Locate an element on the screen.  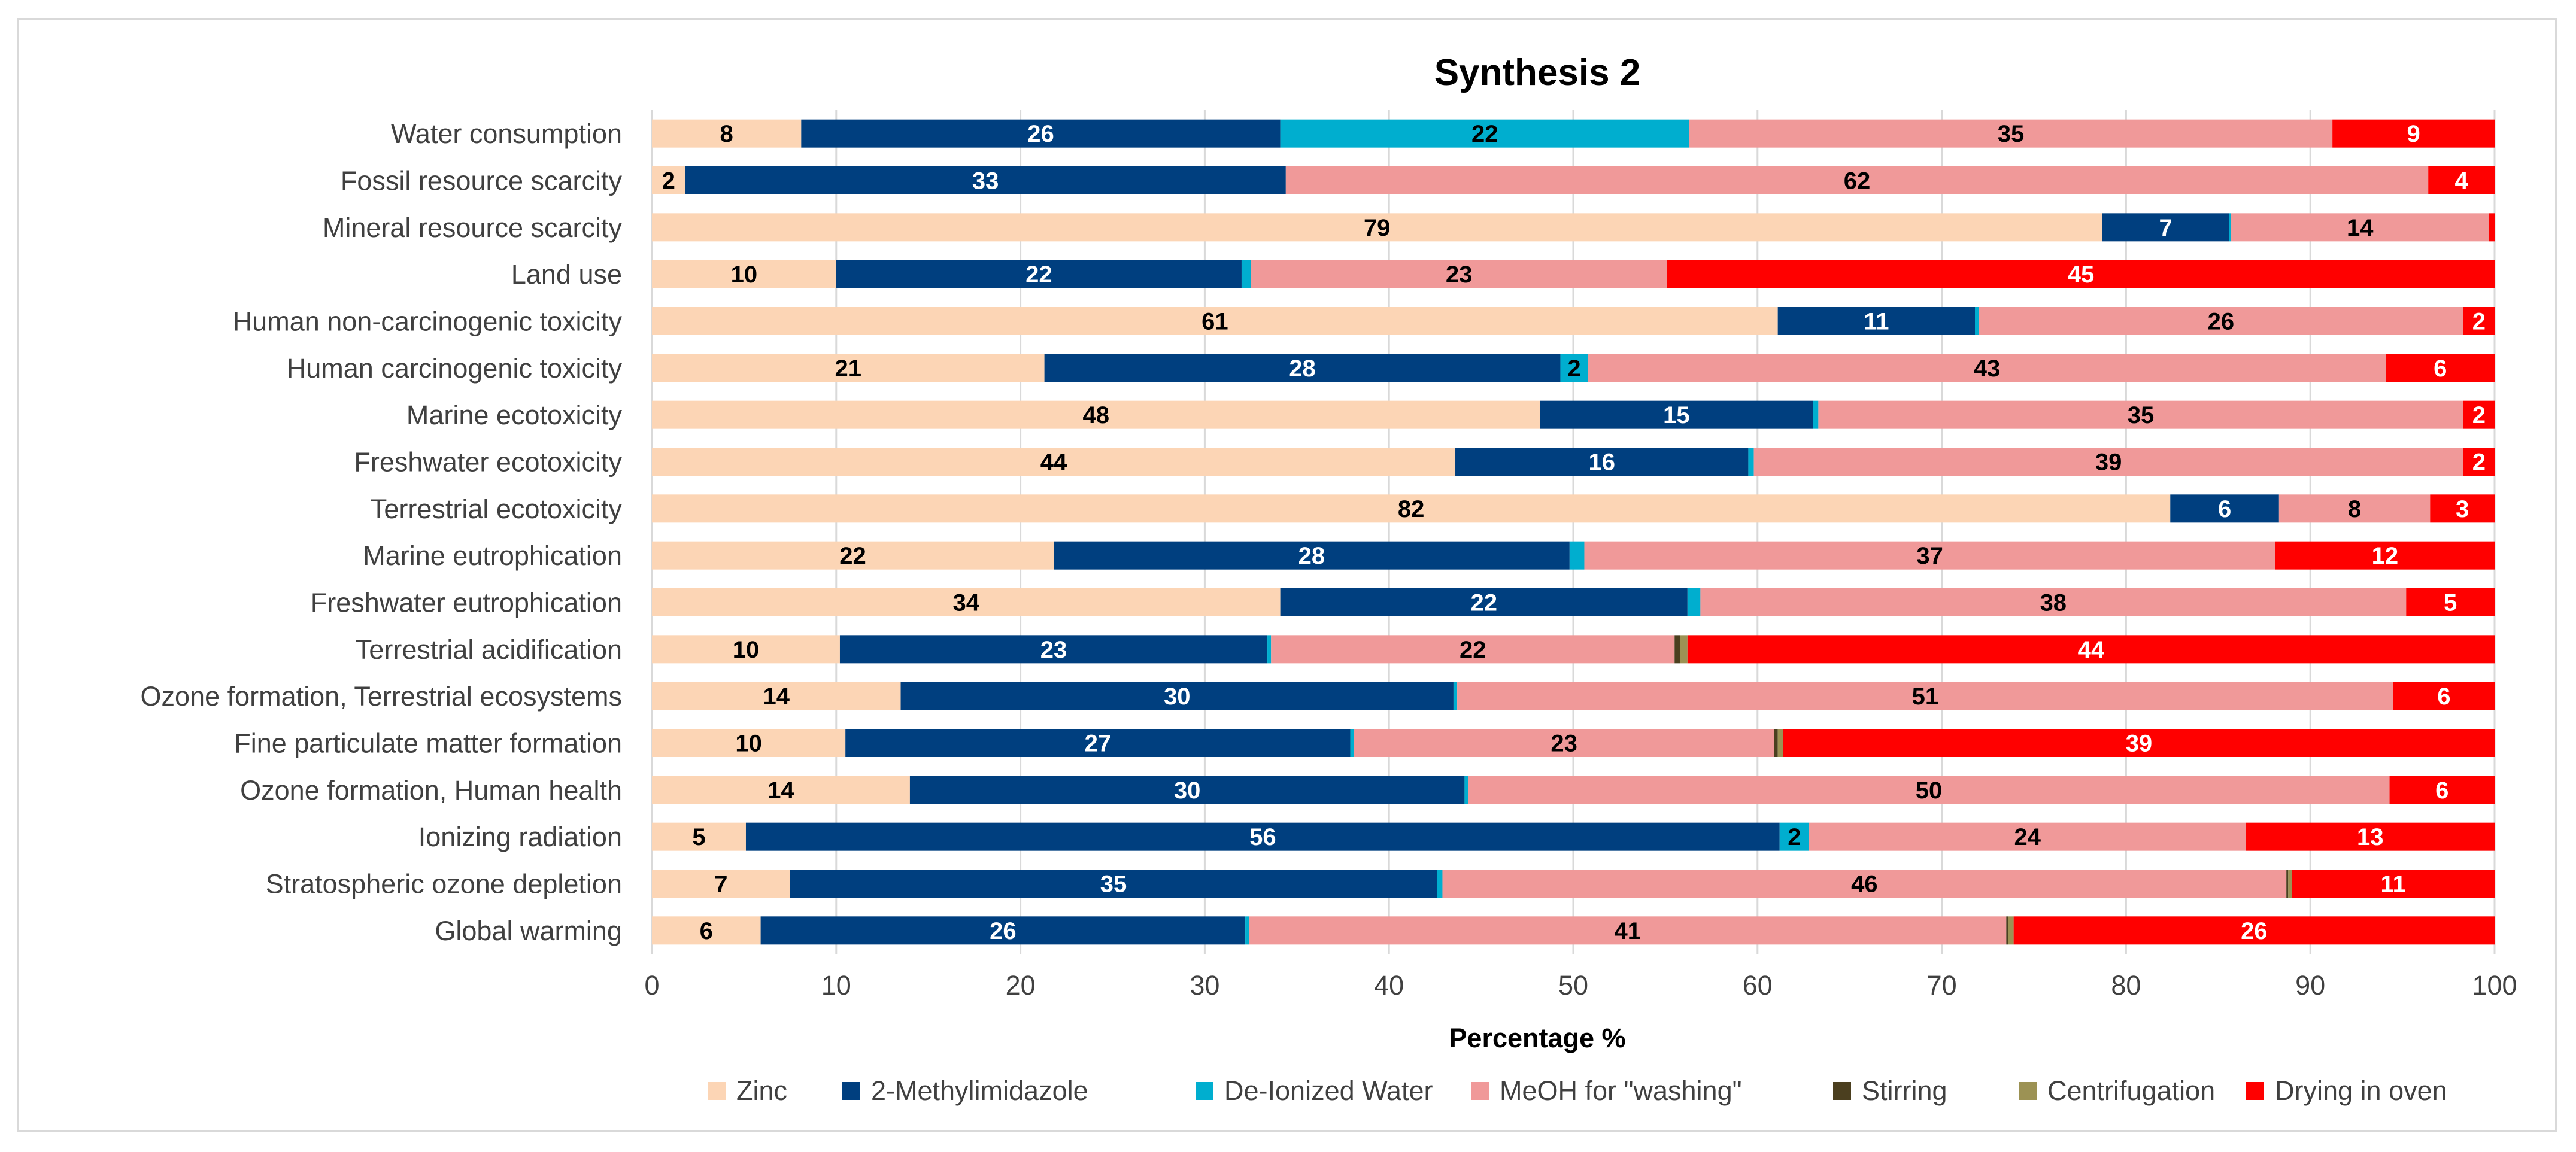
category-label: Human carcinogenic toxicity is located at coordinates (455, 368).